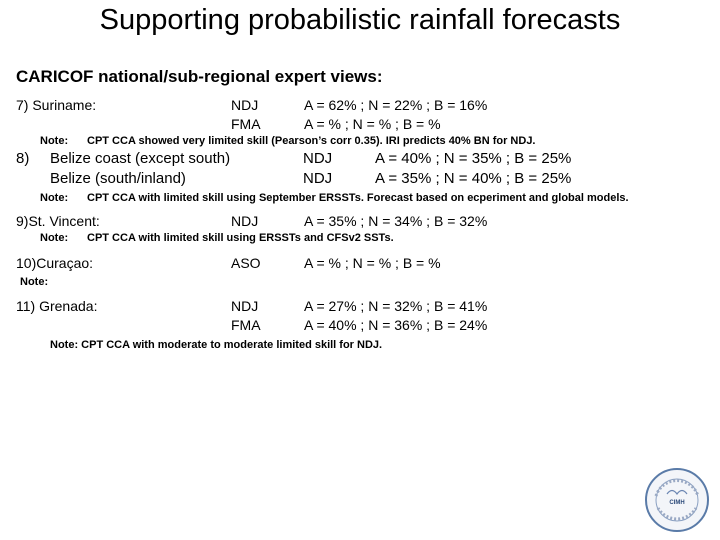 This screenshot has width=720, height=540. What do you see at coordinates (140, 158) in the screenshot?
I see `belize-label-1: Belize coast (except south)` at bounding box center [140, 158].